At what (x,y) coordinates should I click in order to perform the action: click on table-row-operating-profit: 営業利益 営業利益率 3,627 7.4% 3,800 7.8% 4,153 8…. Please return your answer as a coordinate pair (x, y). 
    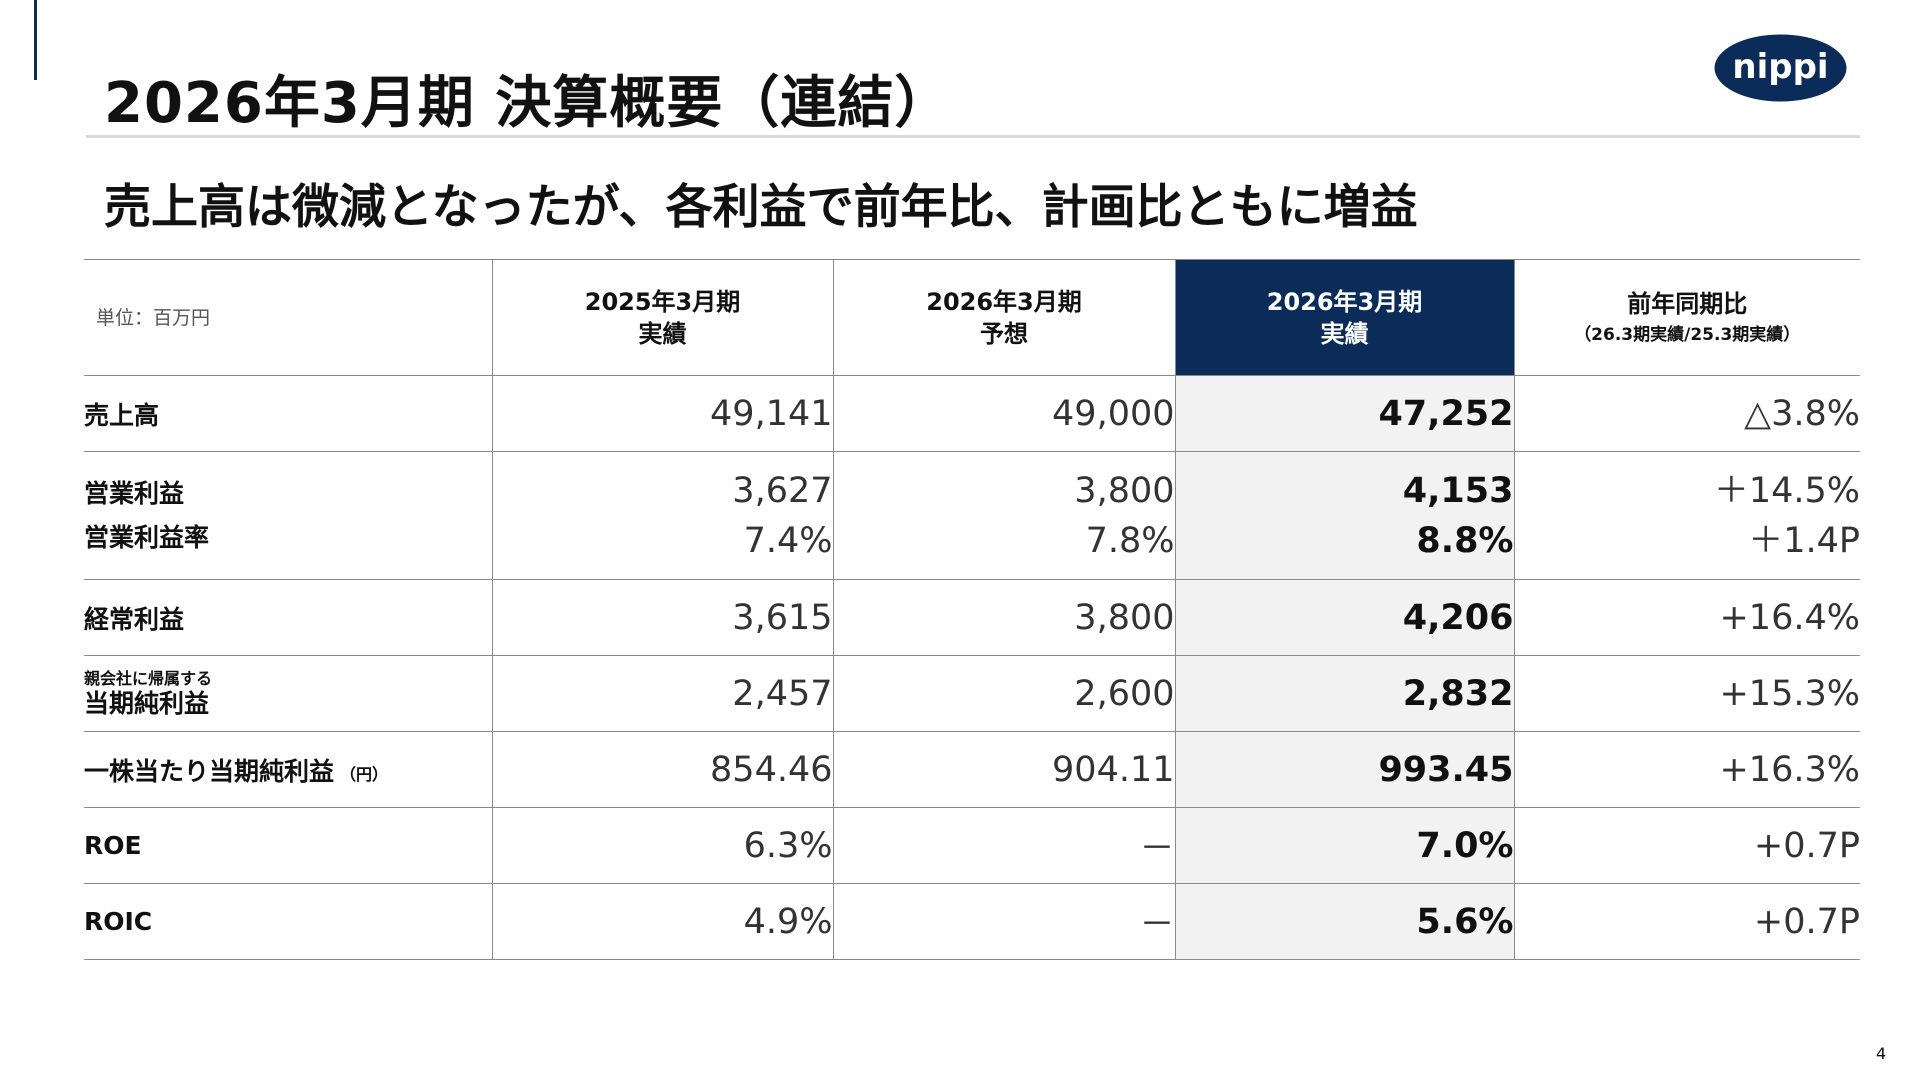
    Looking at the image, I should click on (972, 515).